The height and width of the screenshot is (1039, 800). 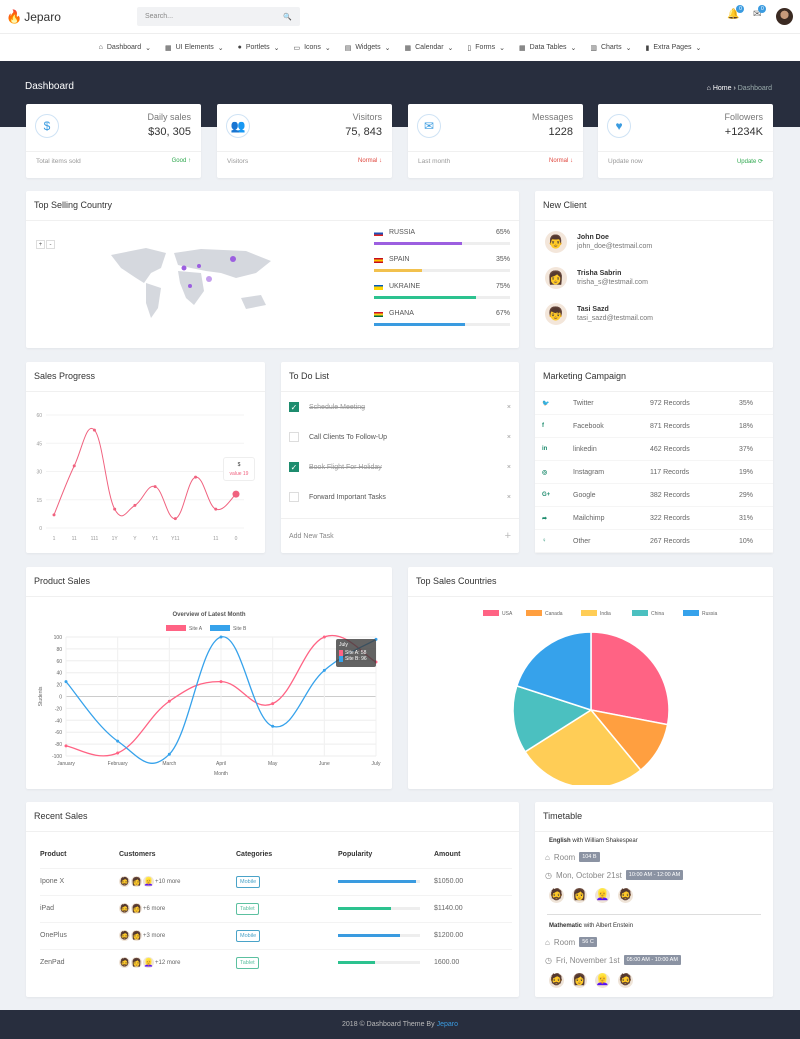 I want to click on todo-text: Call Clients To Follow-Up, so click(x=348, y=437).